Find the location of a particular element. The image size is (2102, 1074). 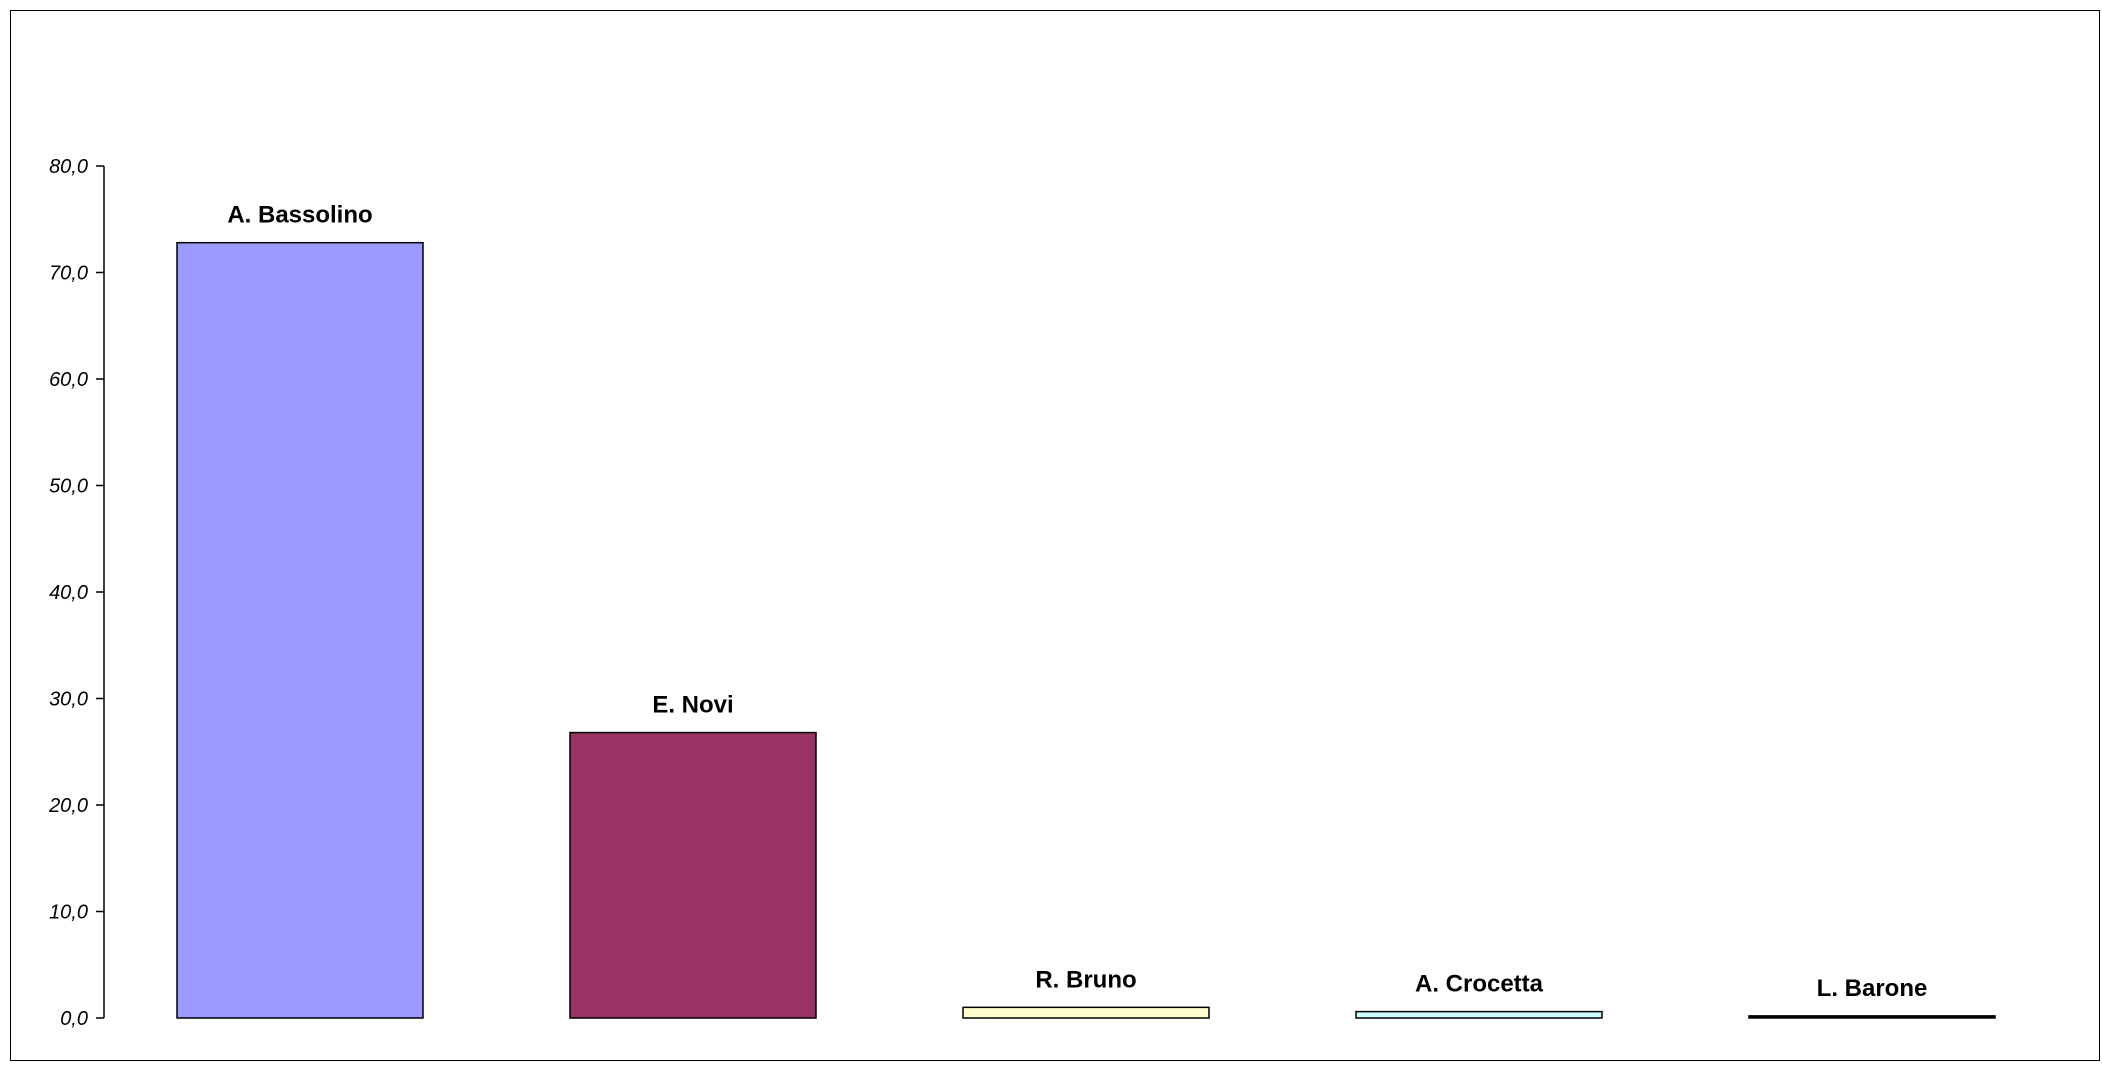

bar-data-label: E. Novi is located at coordinates (692, 705).